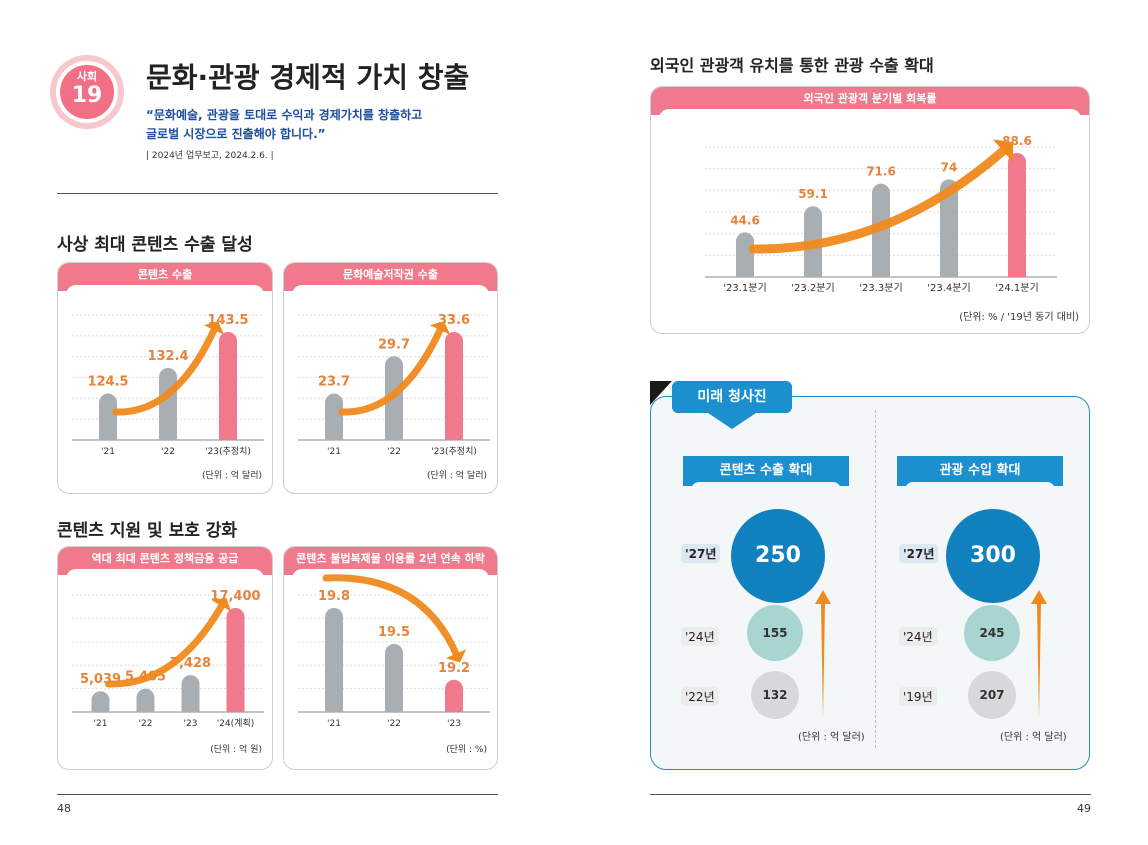 This screenshot has height=845, width=1148. I want to click on chart-title: 콘텐츠 수출, so click(165, 282).